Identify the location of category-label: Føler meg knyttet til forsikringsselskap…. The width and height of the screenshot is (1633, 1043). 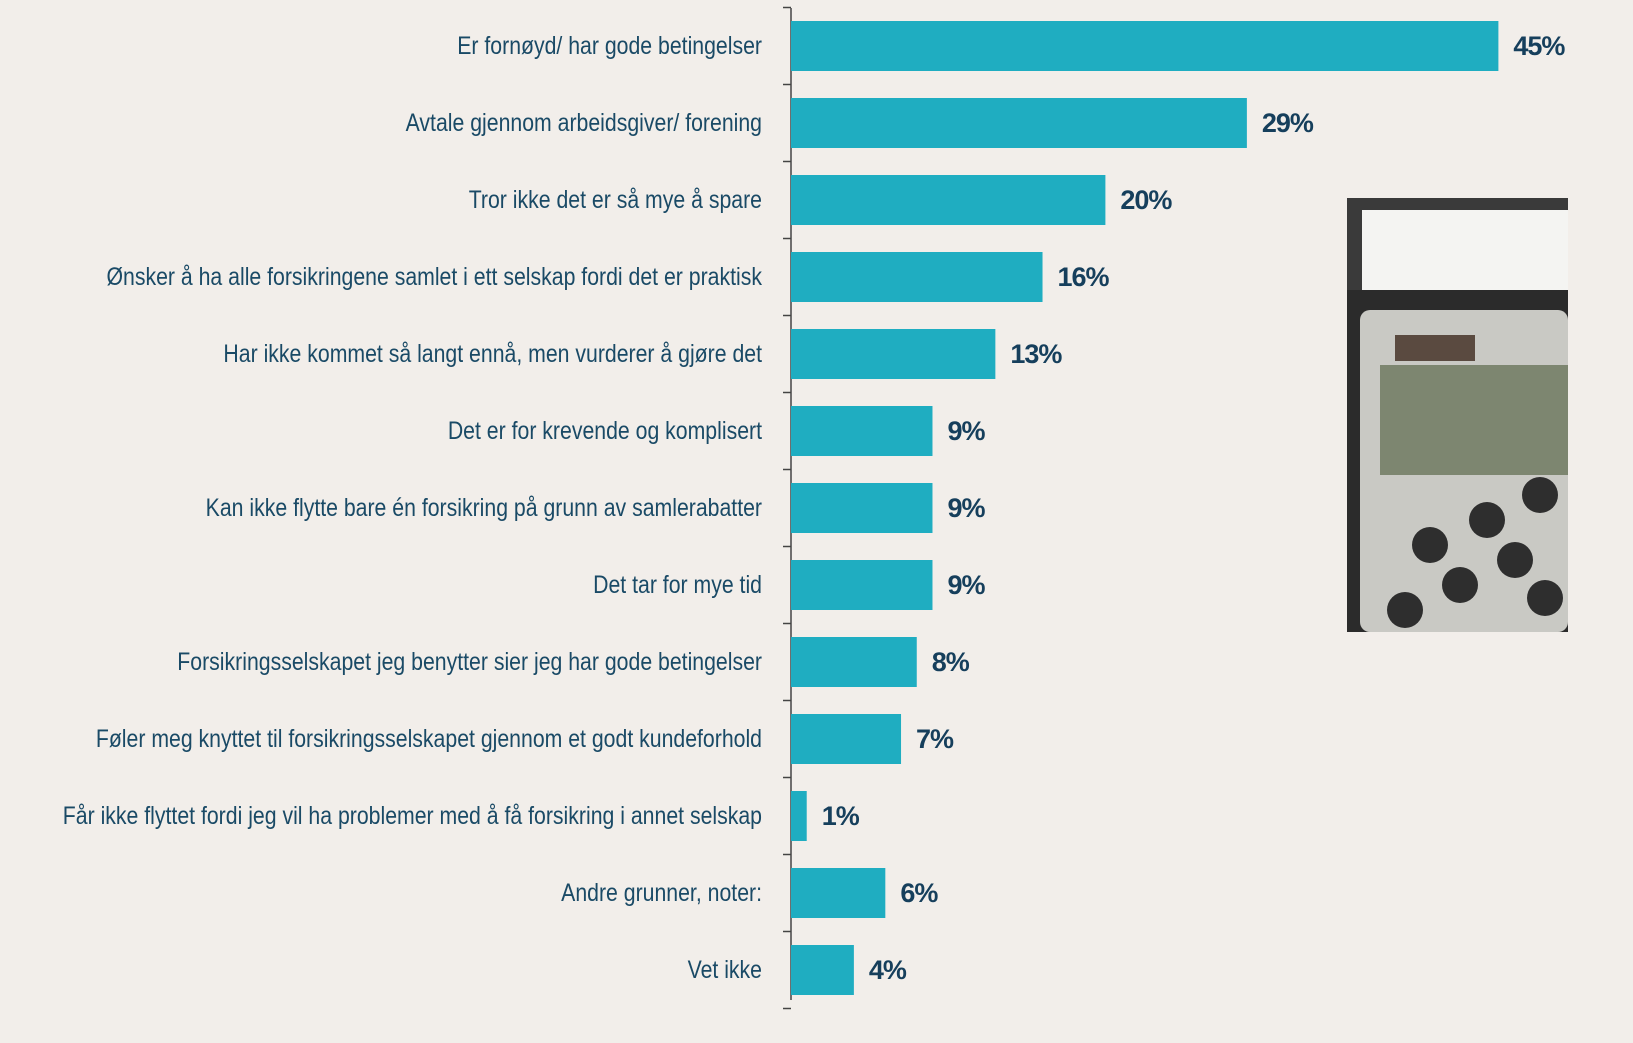
(429, 739).